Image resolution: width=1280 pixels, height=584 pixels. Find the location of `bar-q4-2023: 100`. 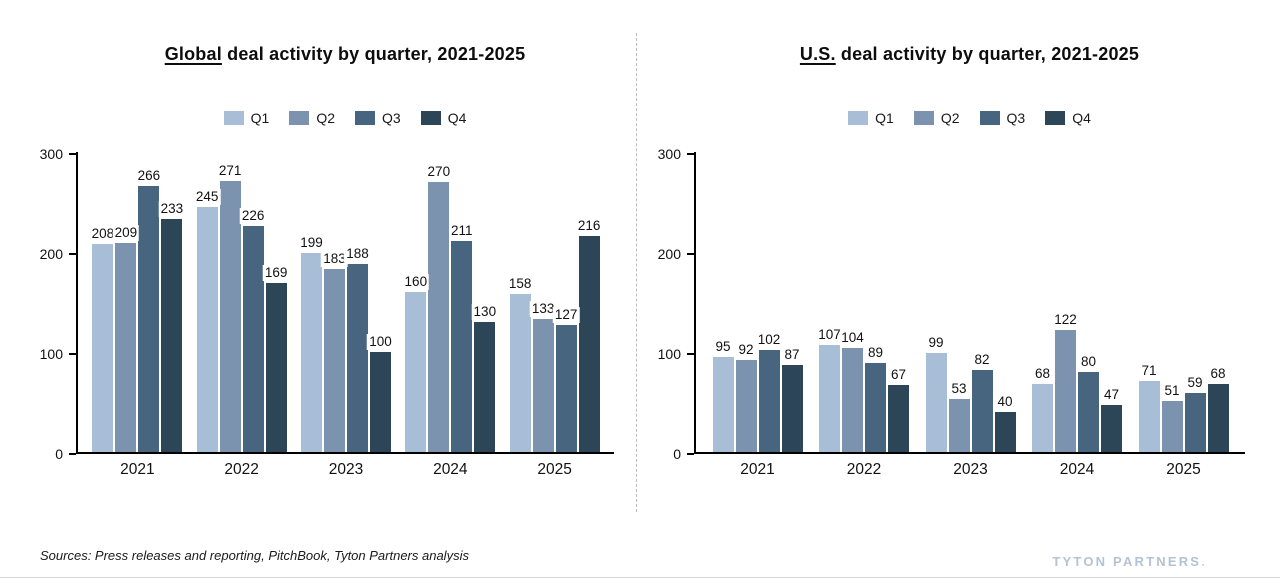

bar-q4-2023: 100 is located at coordinates (380, 393).